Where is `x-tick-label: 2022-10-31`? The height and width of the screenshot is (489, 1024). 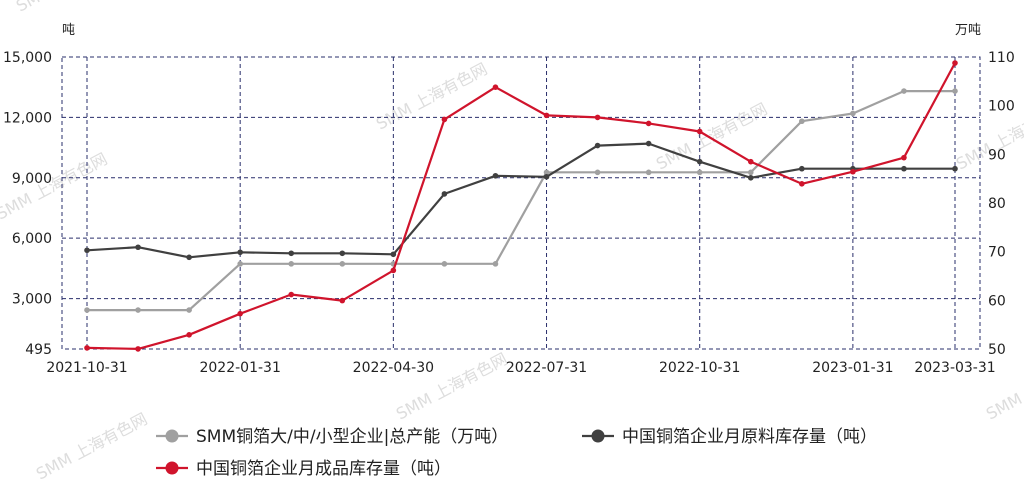 x-tick-label: 2022-10-31 is located at coordinates (699, 368).